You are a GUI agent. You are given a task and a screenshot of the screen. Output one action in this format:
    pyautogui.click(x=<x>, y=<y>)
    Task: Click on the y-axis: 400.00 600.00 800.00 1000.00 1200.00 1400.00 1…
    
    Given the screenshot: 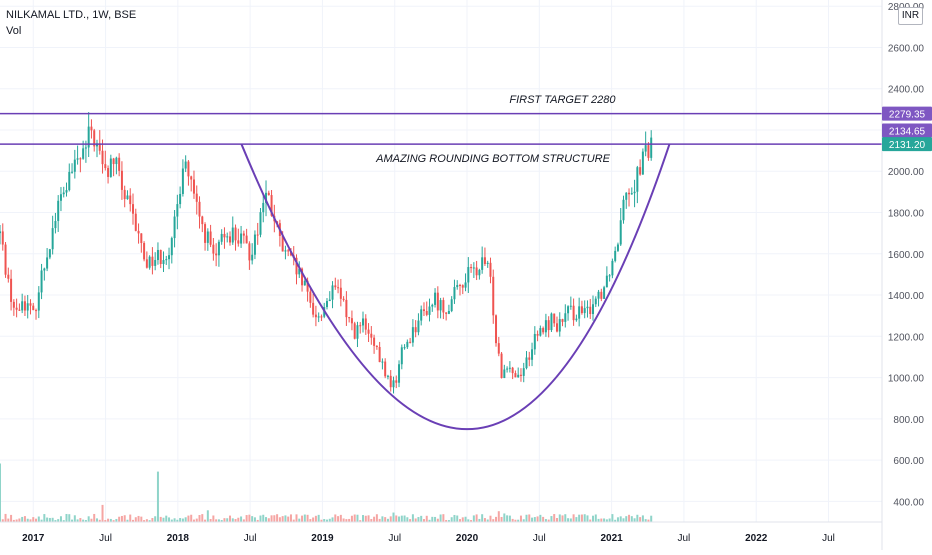 What is the action you would take?
    pyautogui.click(x=903, y=275)
    